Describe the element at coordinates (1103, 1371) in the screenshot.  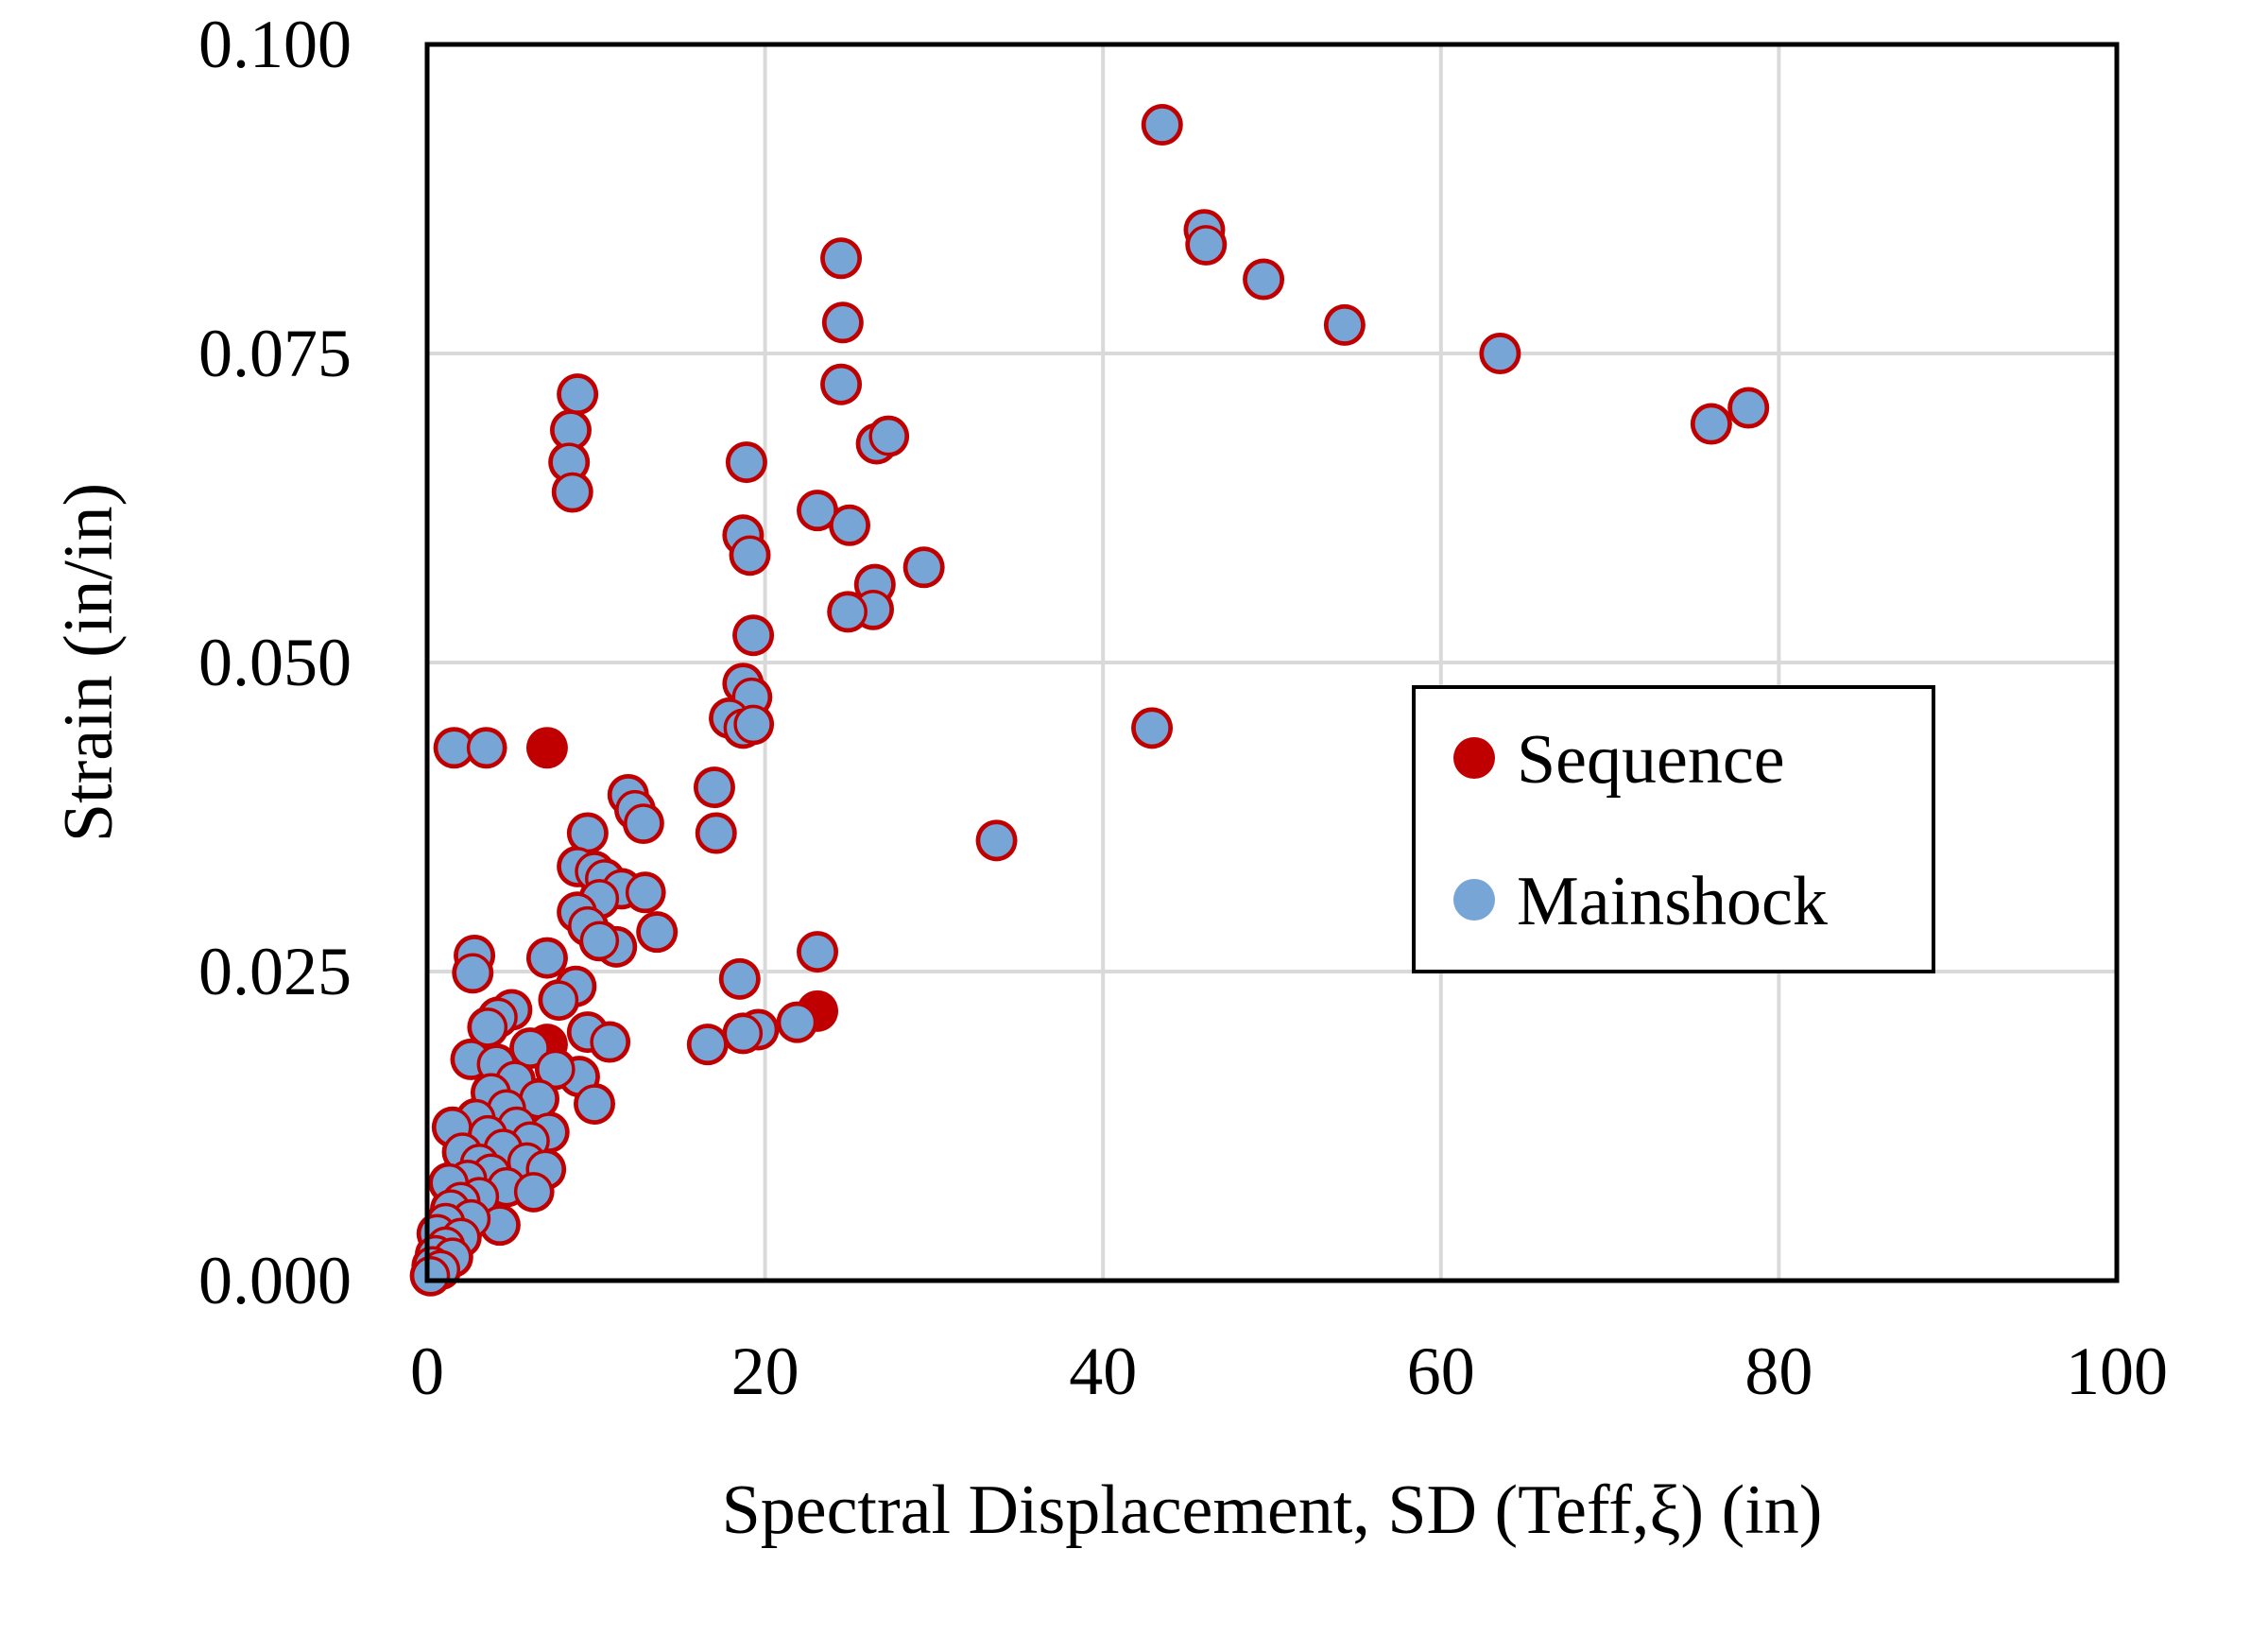
I see `x-tick-label: 40` at that location.